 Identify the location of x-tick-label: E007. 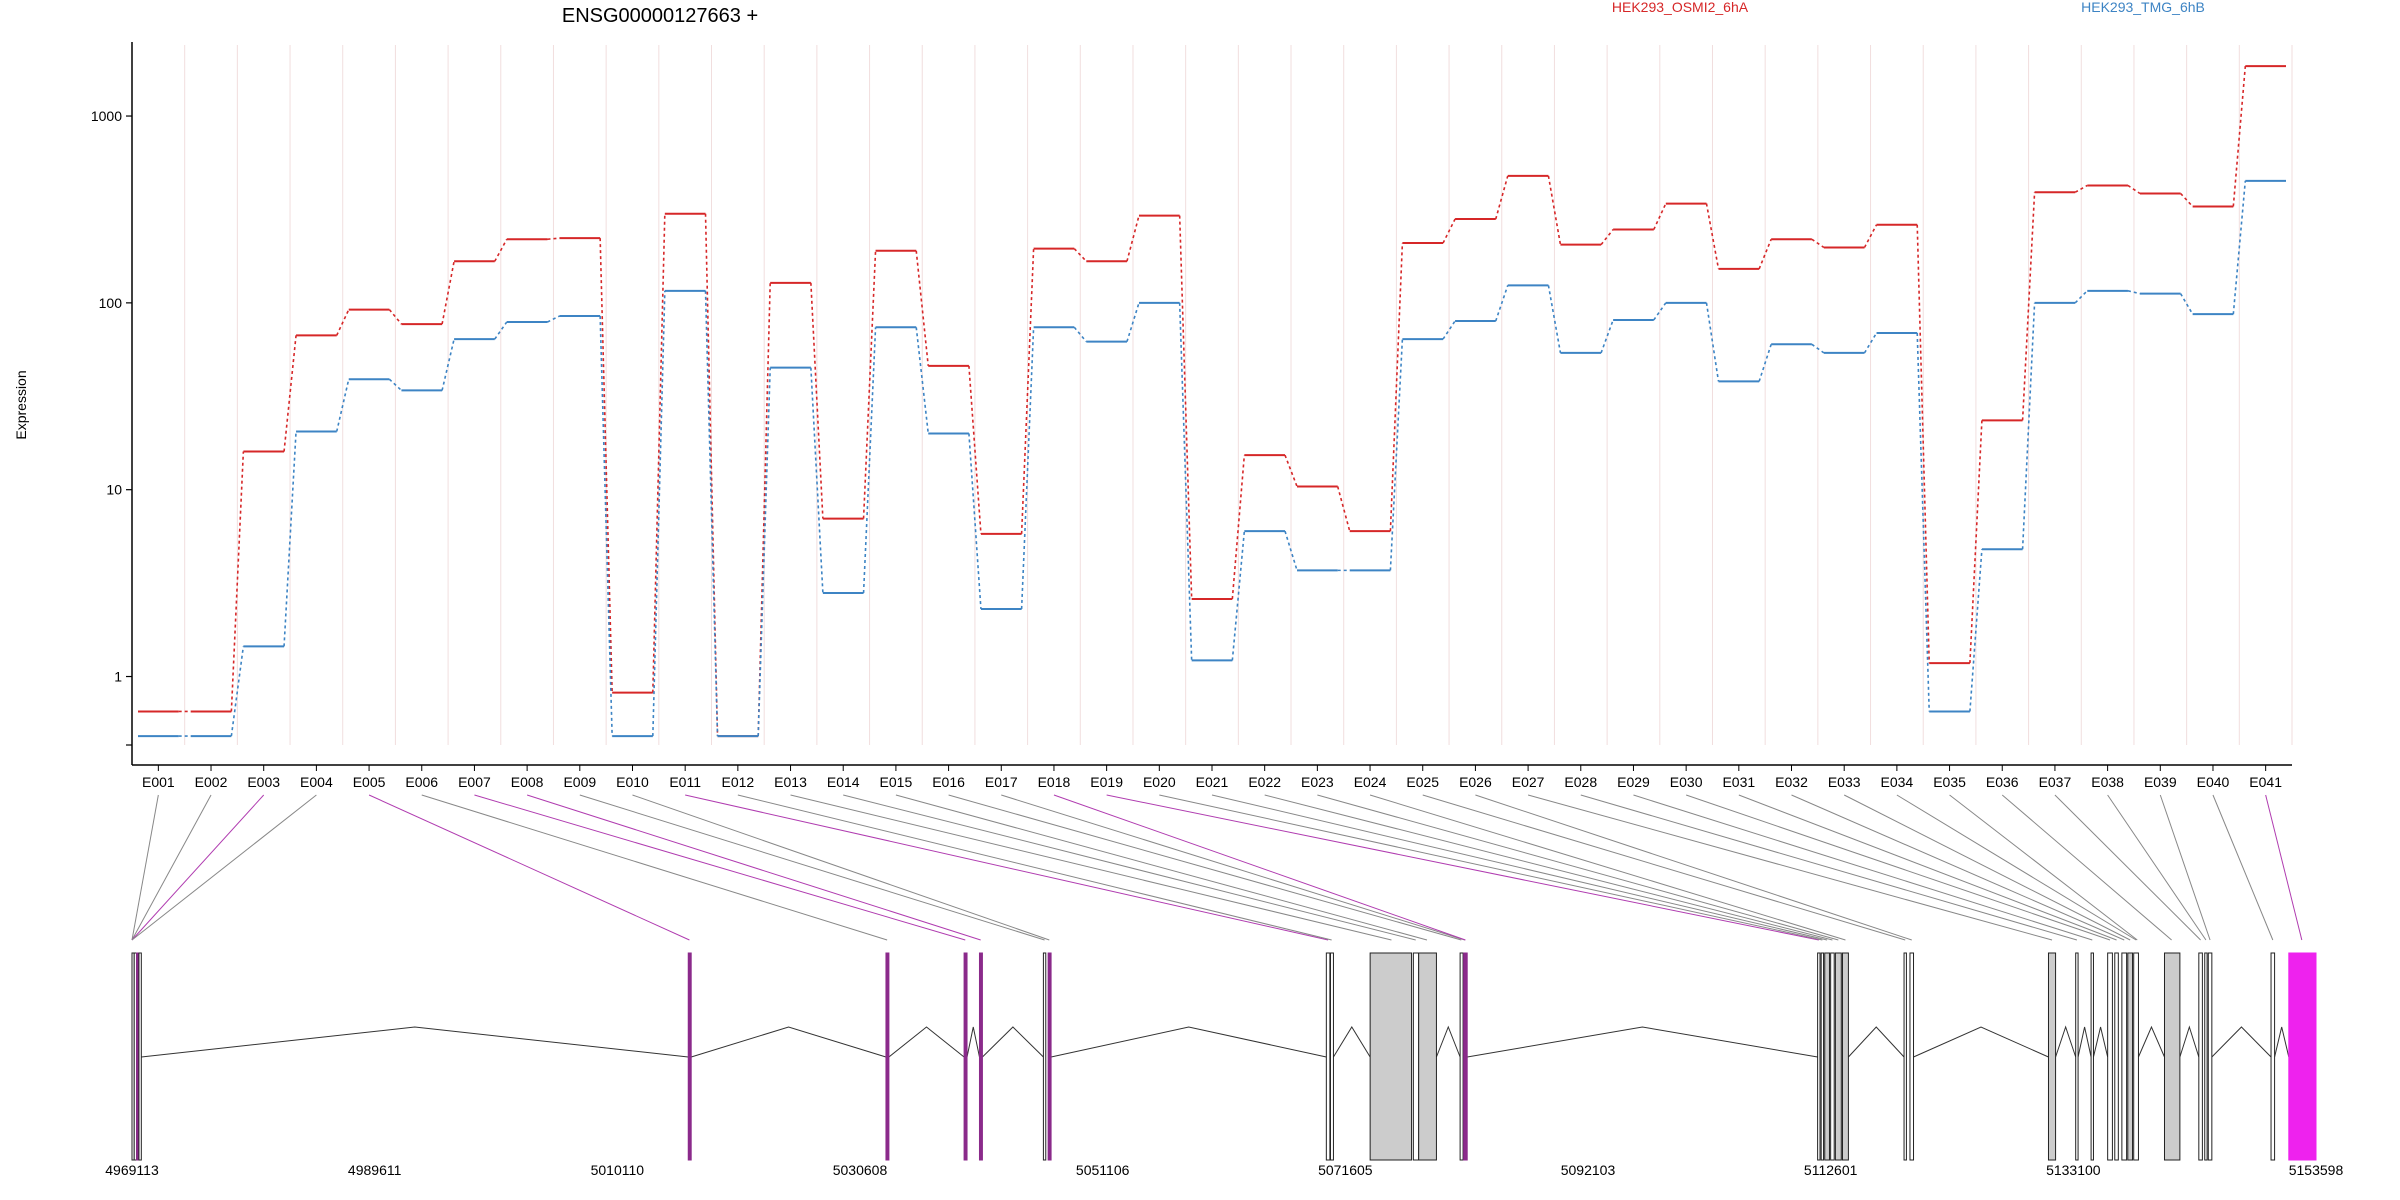
(474, 782).